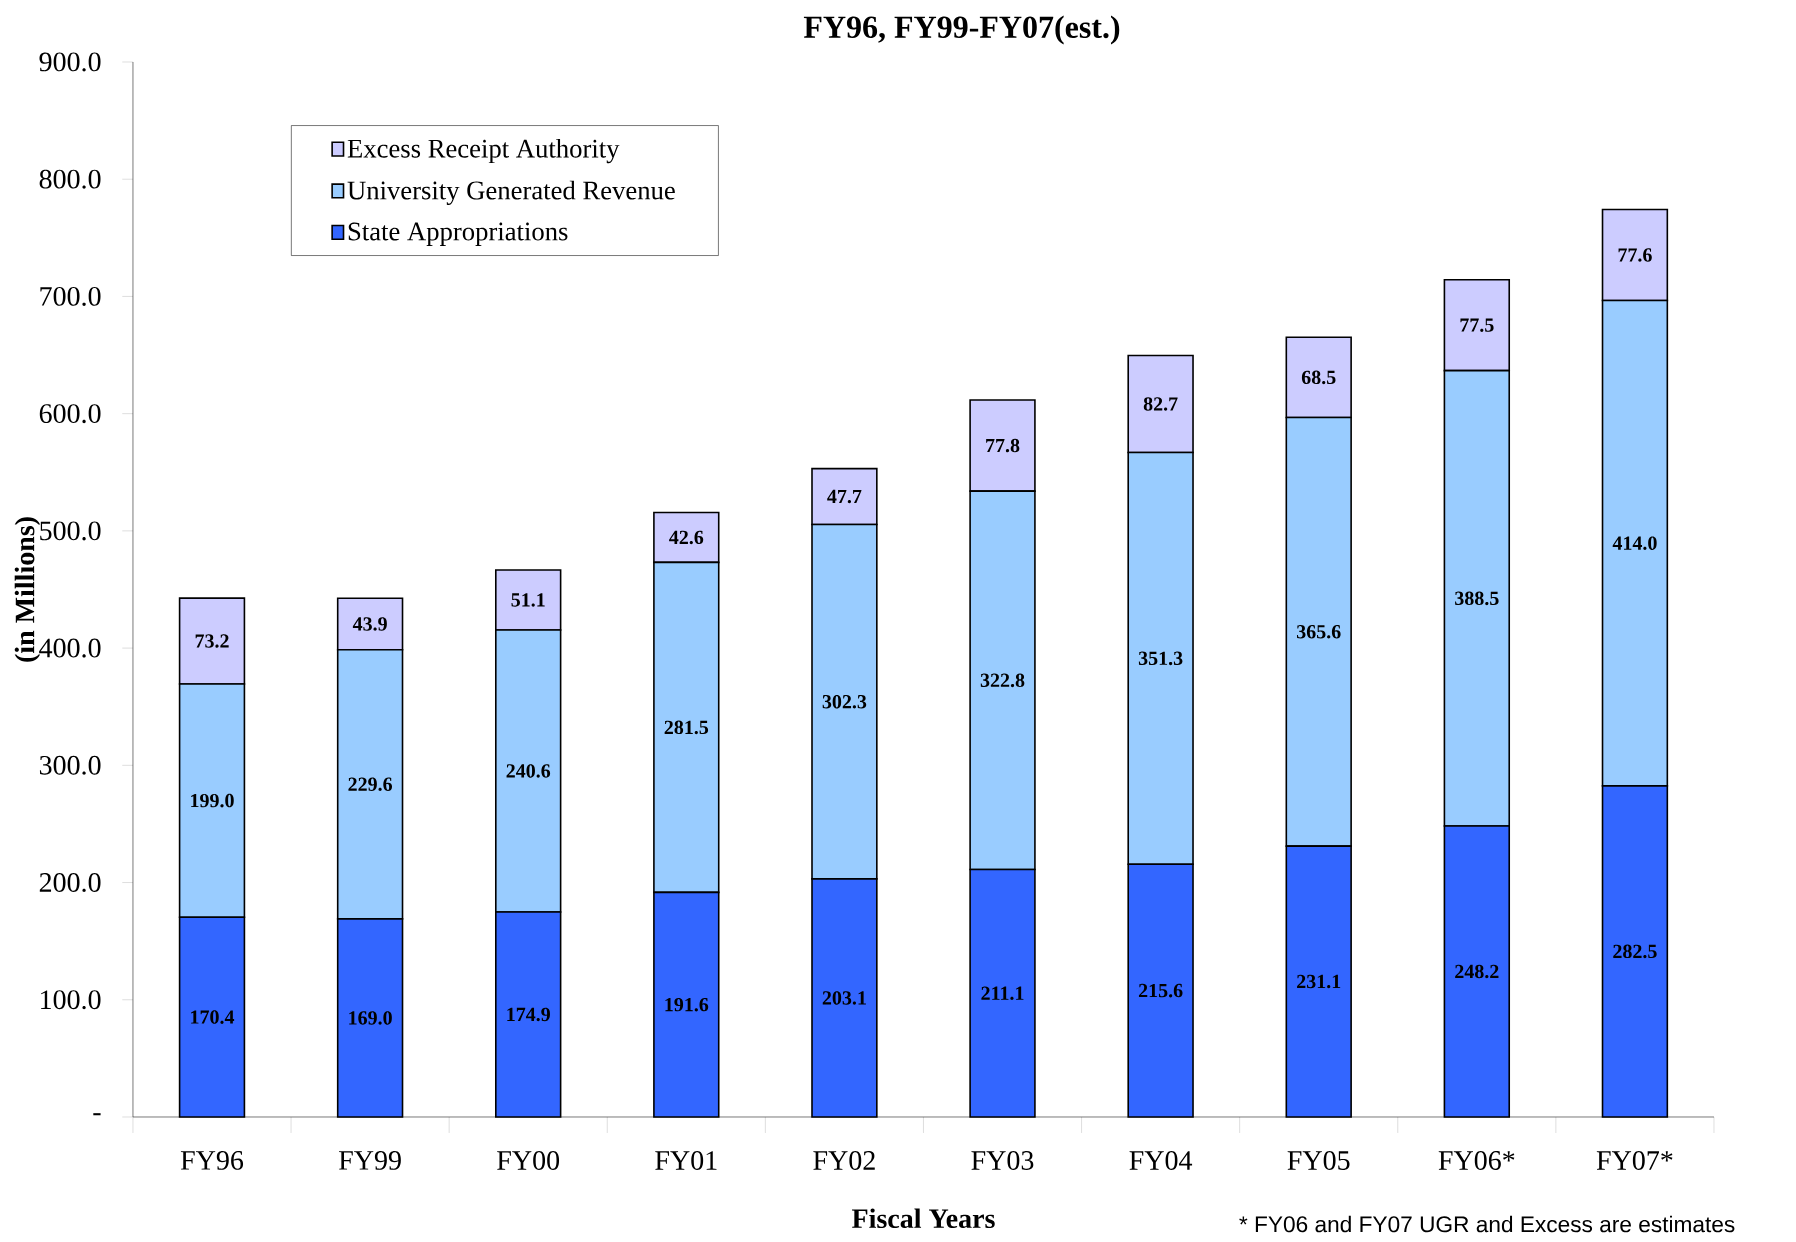  I want to click on x-tick-label: FY00, so click(528, 1160).